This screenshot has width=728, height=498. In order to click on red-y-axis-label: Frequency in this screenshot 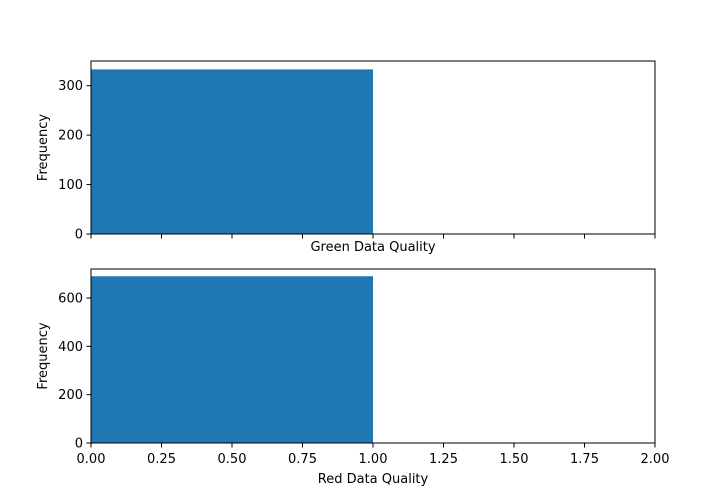, I will do `click(43, 355)`.